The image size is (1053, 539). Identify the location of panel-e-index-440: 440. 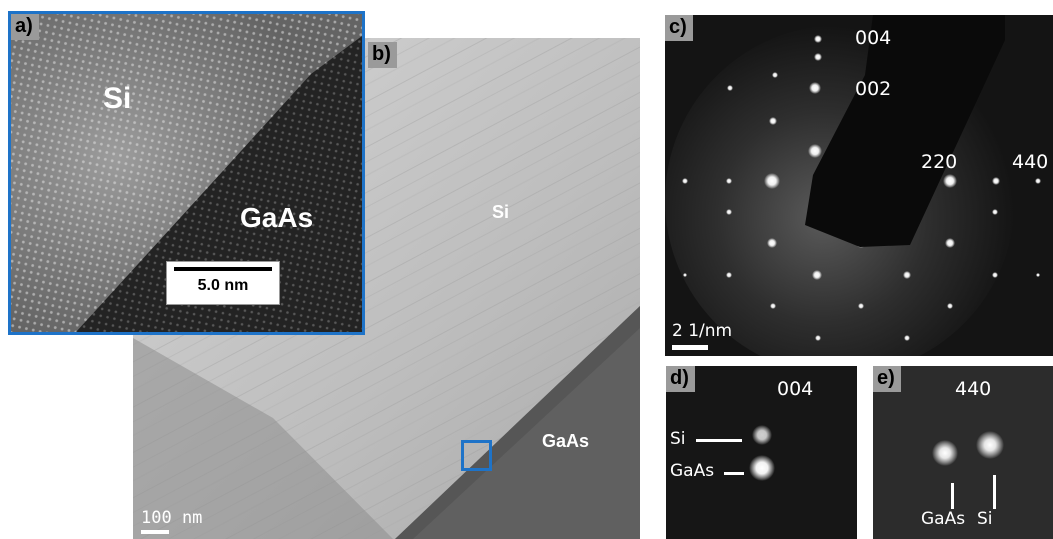
(973, 389).